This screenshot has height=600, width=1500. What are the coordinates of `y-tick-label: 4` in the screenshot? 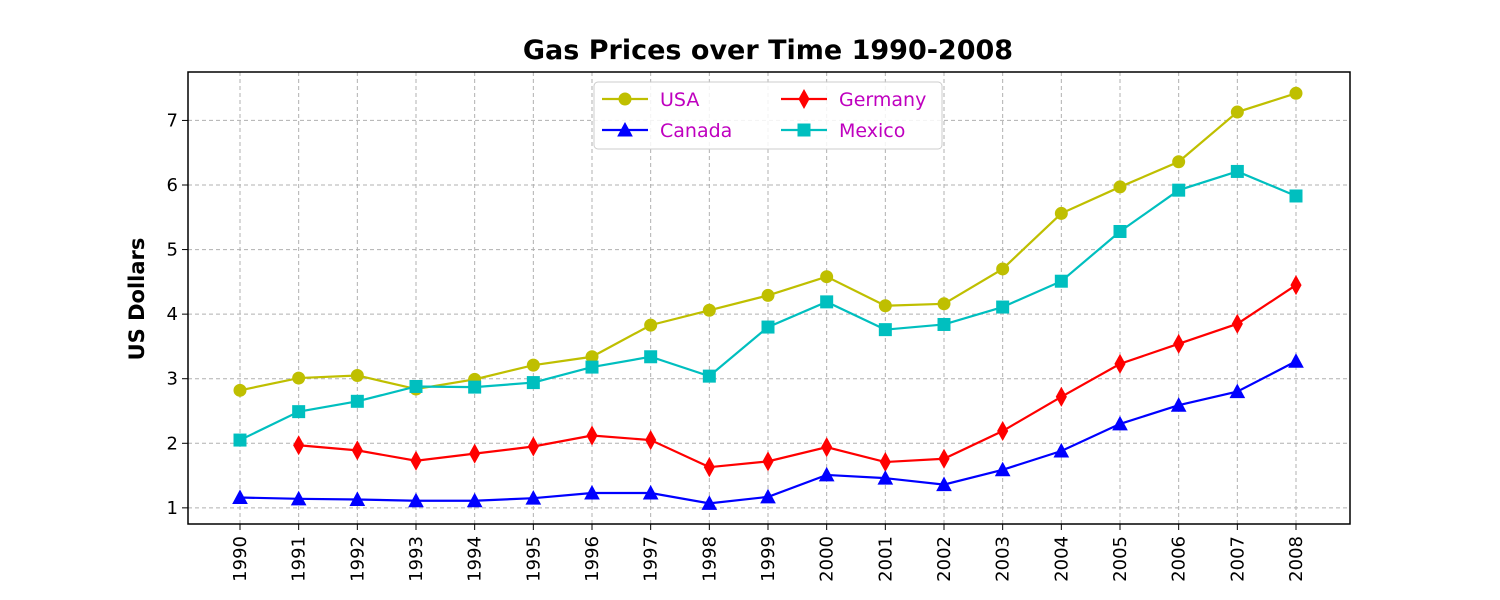 It's located at (172, 314).